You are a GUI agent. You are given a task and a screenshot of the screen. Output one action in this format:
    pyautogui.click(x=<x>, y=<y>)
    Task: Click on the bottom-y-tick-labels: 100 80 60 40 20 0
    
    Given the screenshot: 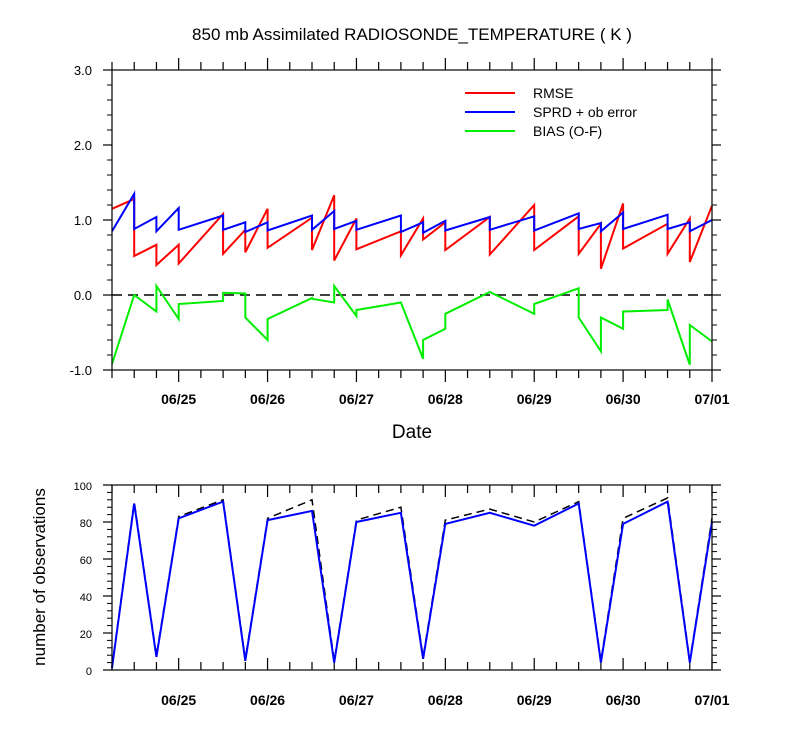 What is the action you would take?
    pyautogui.click(x=83, y=579)
    